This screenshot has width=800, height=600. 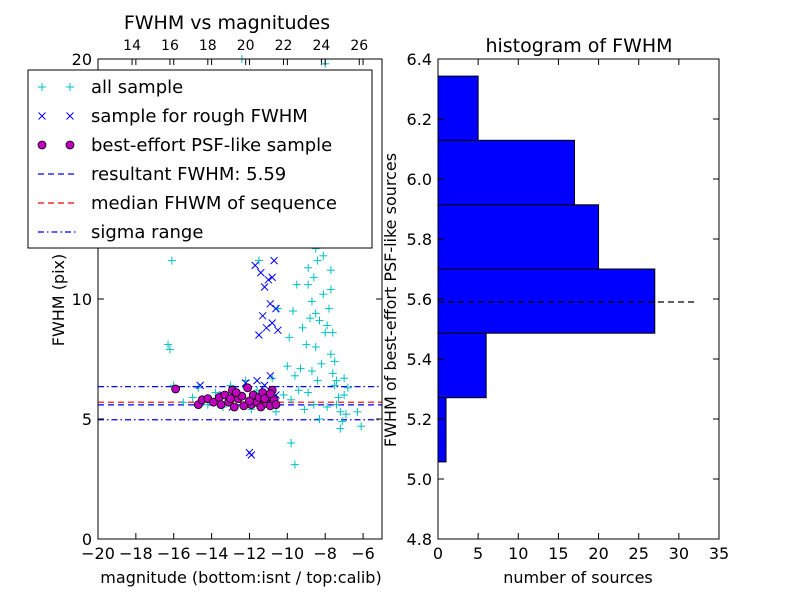 I want to click on legend-entry-3: resultant FWHM: 5.59, so click(x=162, y=174).